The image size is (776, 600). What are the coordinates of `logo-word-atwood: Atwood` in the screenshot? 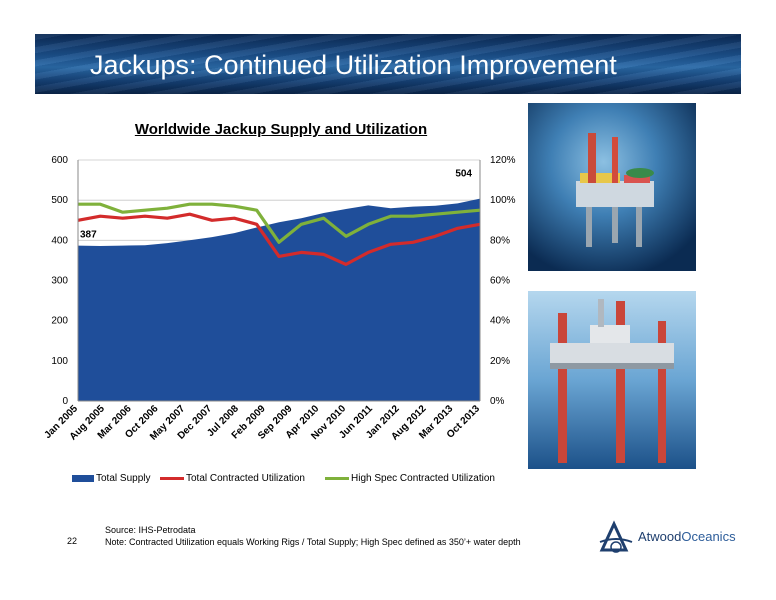 It's located at (660, 536).